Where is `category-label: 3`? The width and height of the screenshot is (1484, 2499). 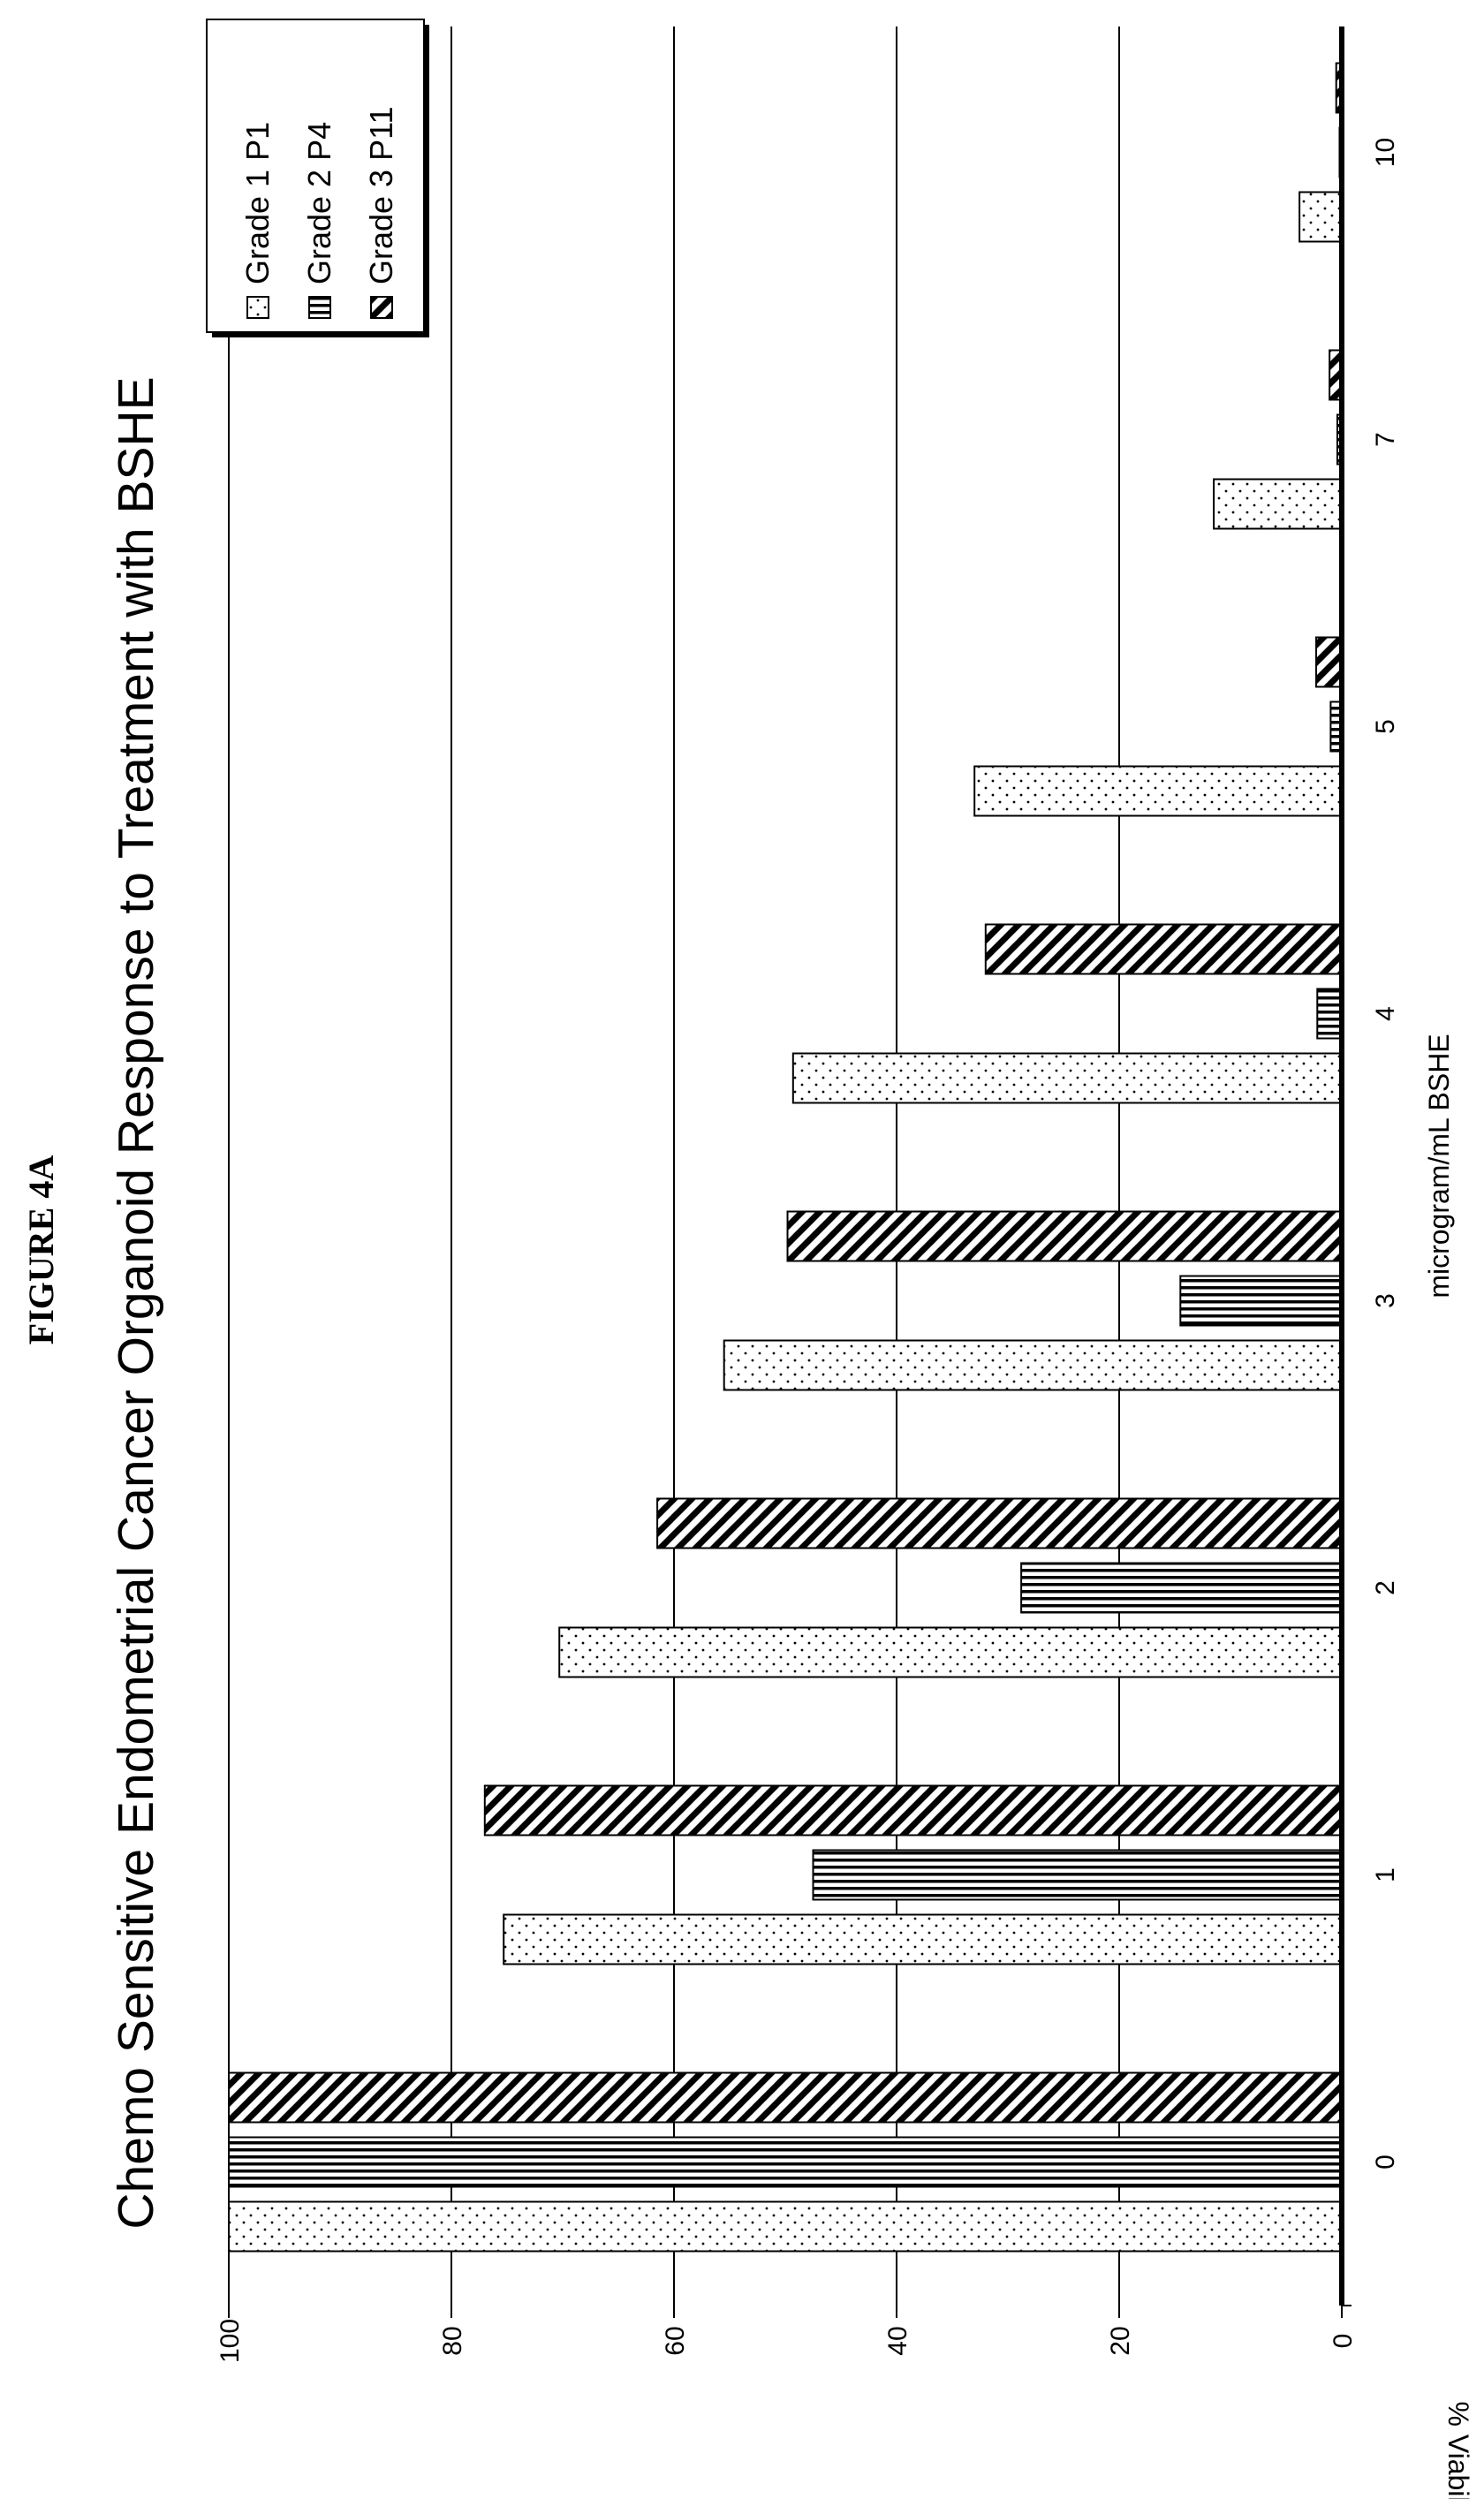 category-label: 3 is located at coordinates (1385, 1300).